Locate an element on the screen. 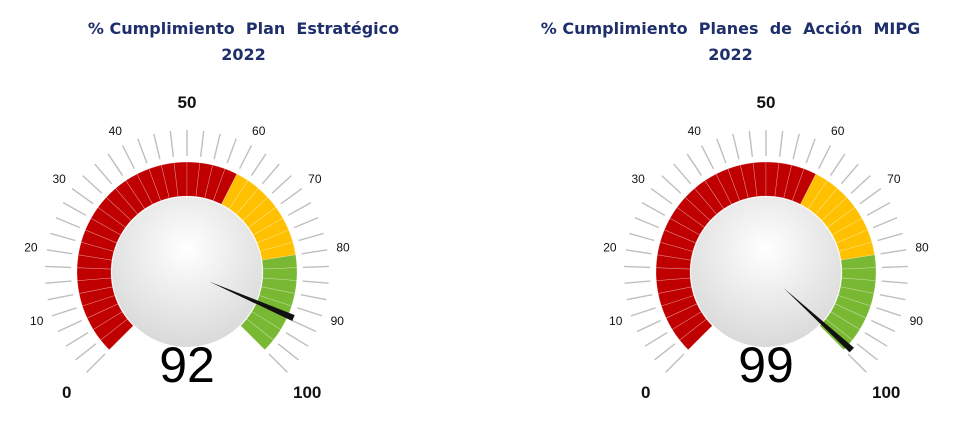  gauge-title-line: % Cumplimiento Plan Estratégico is located at coordinates (243, 28).